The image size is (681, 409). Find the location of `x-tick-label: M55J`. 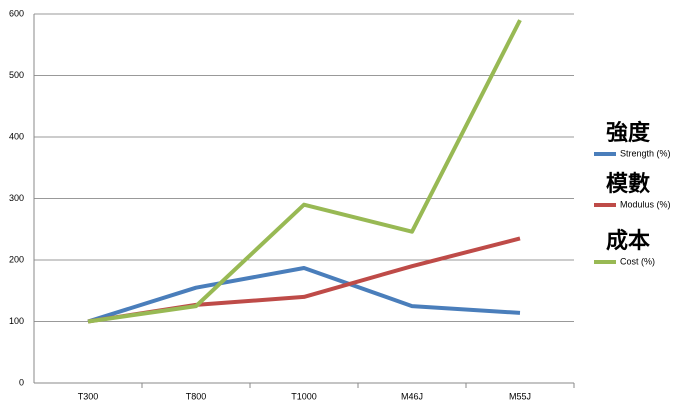

x-tick-label: M55J is located at coordinates (520, 396).